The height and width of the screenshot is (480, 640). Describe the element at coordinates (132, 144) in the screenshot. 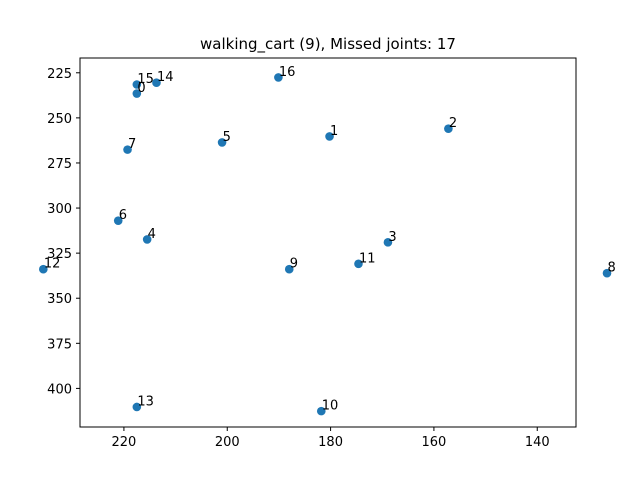

I see `point-label-7: 7` at that location.